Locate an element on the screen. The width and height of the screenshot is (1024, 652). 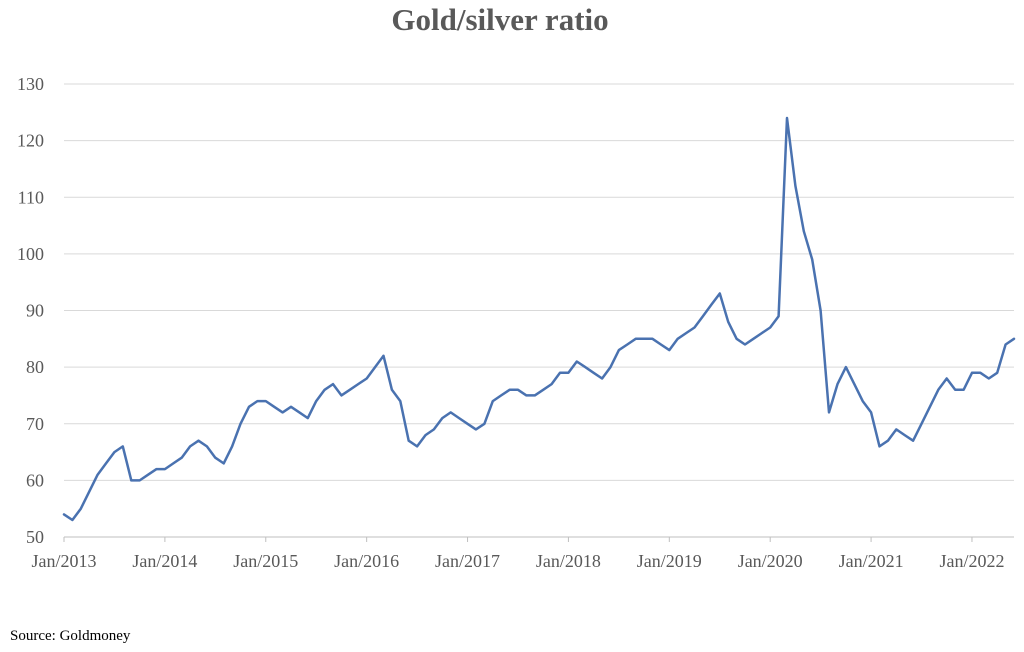
y-tick-label: 110 is located at coordinates (31, 197).